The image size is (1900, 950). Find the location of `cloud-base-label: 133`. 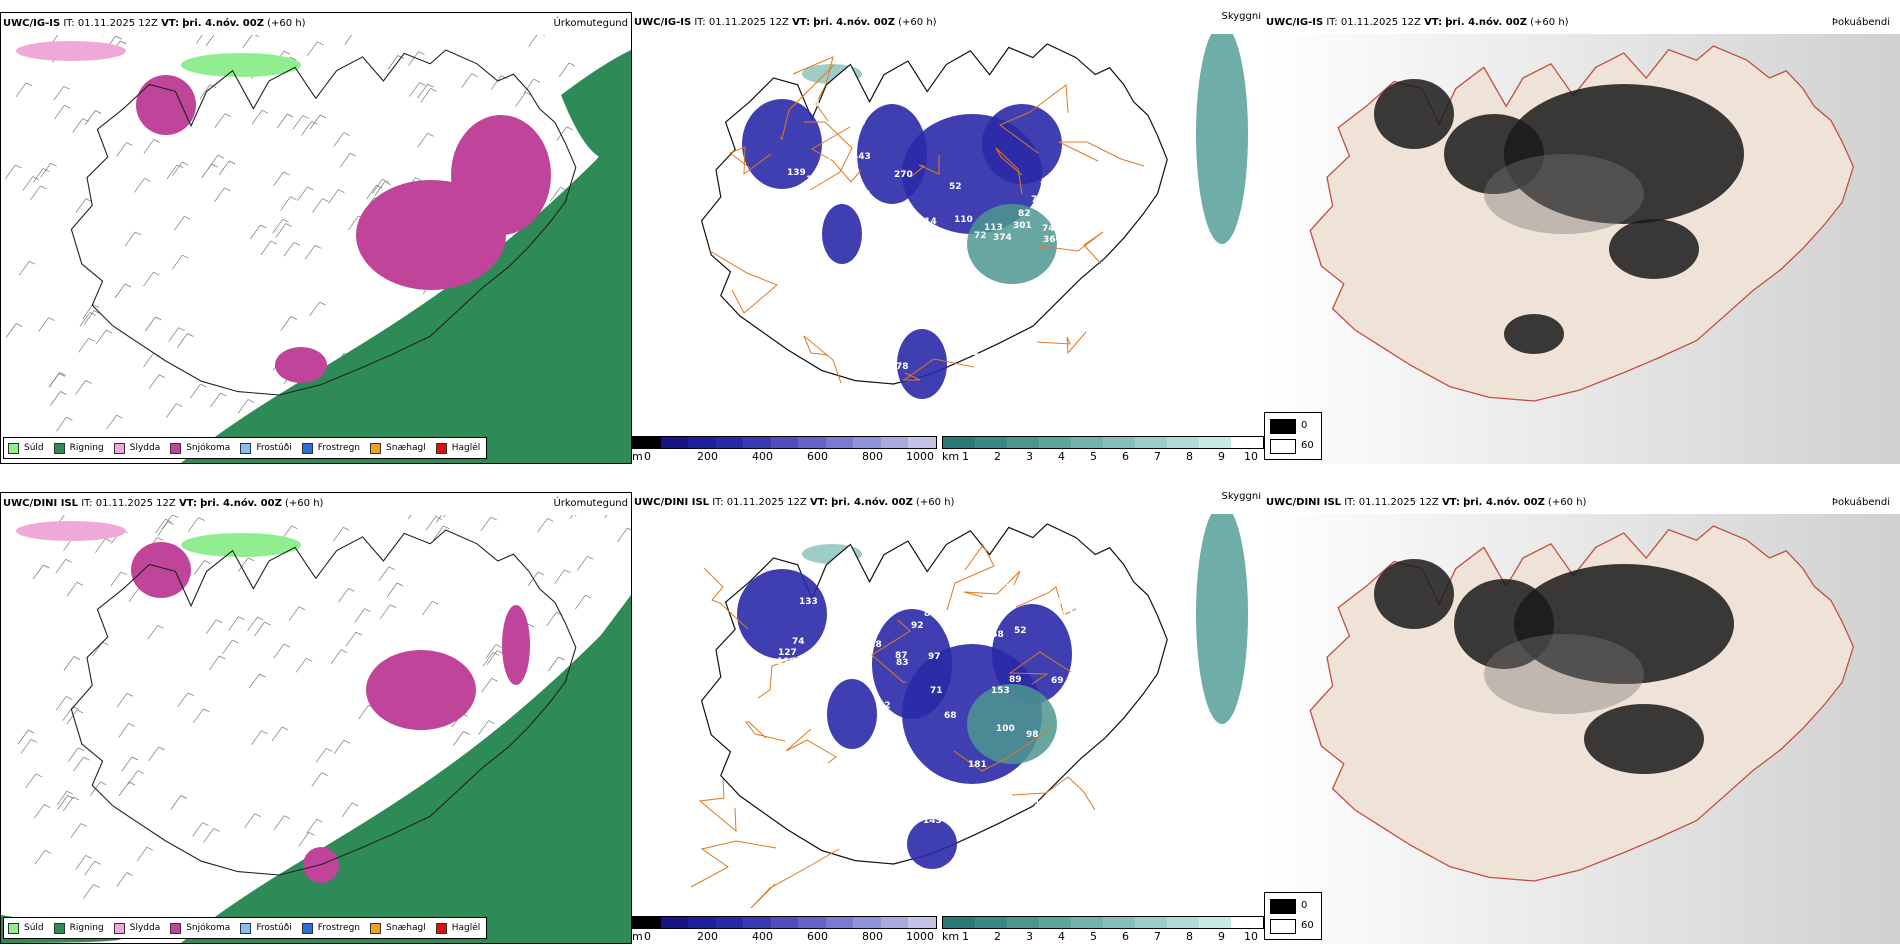

cloud-base-label: 133 is located at coordinates (808, 602).